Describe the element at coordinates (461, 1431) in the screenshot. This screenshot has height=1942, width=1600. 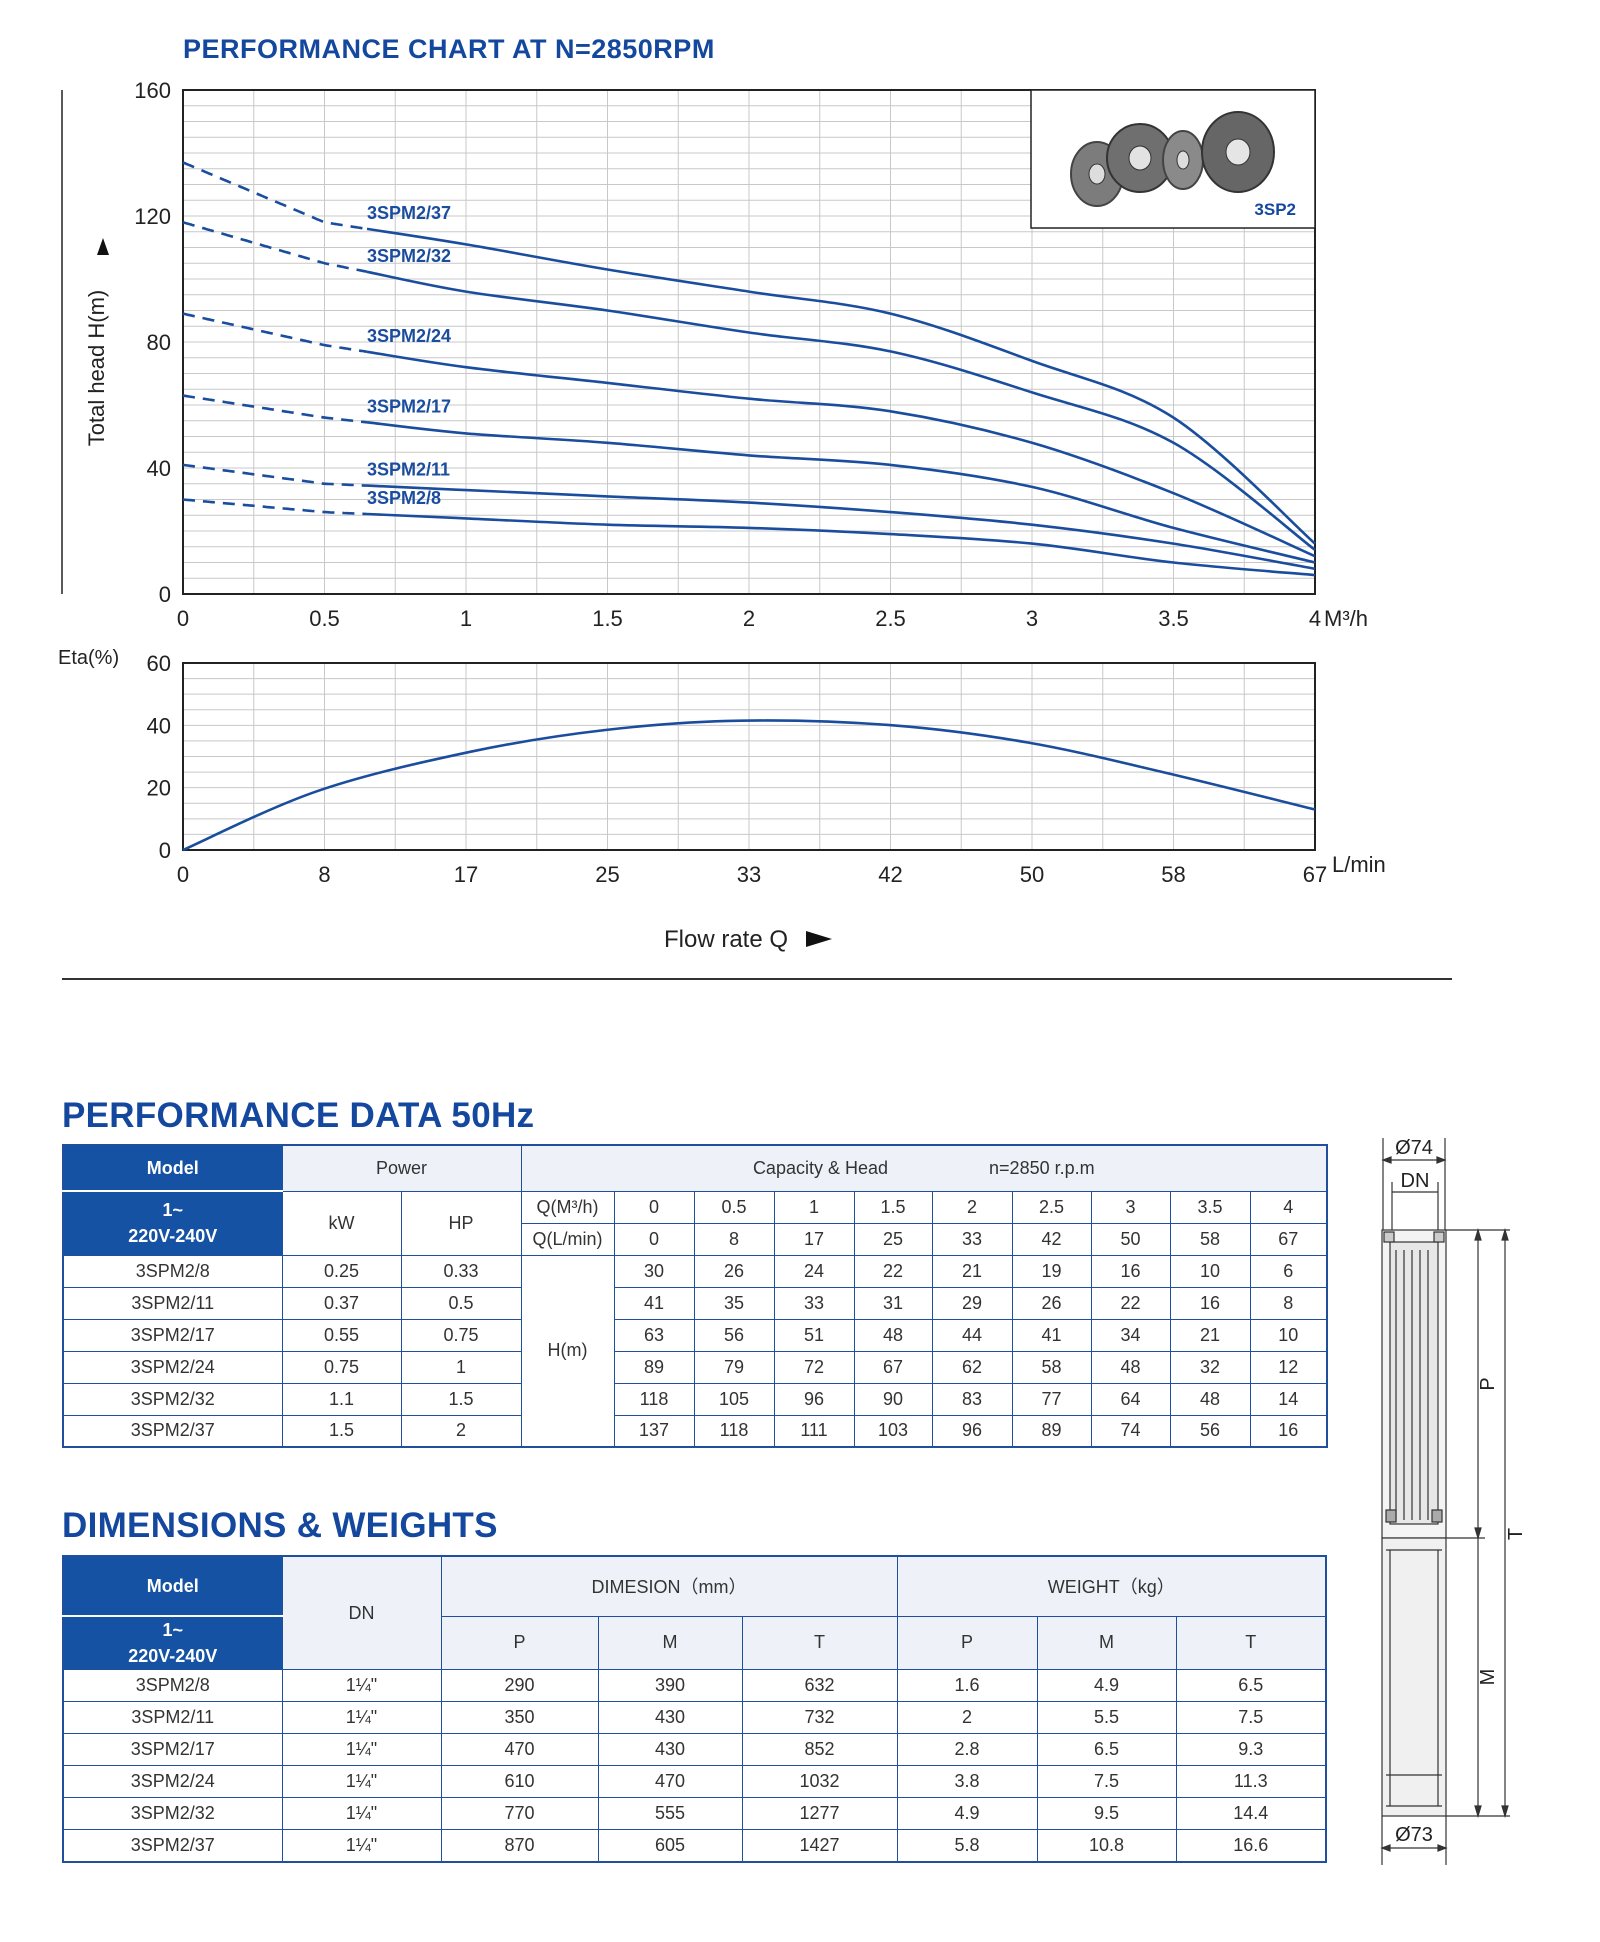
I see `hp-cell: 2` at that location.